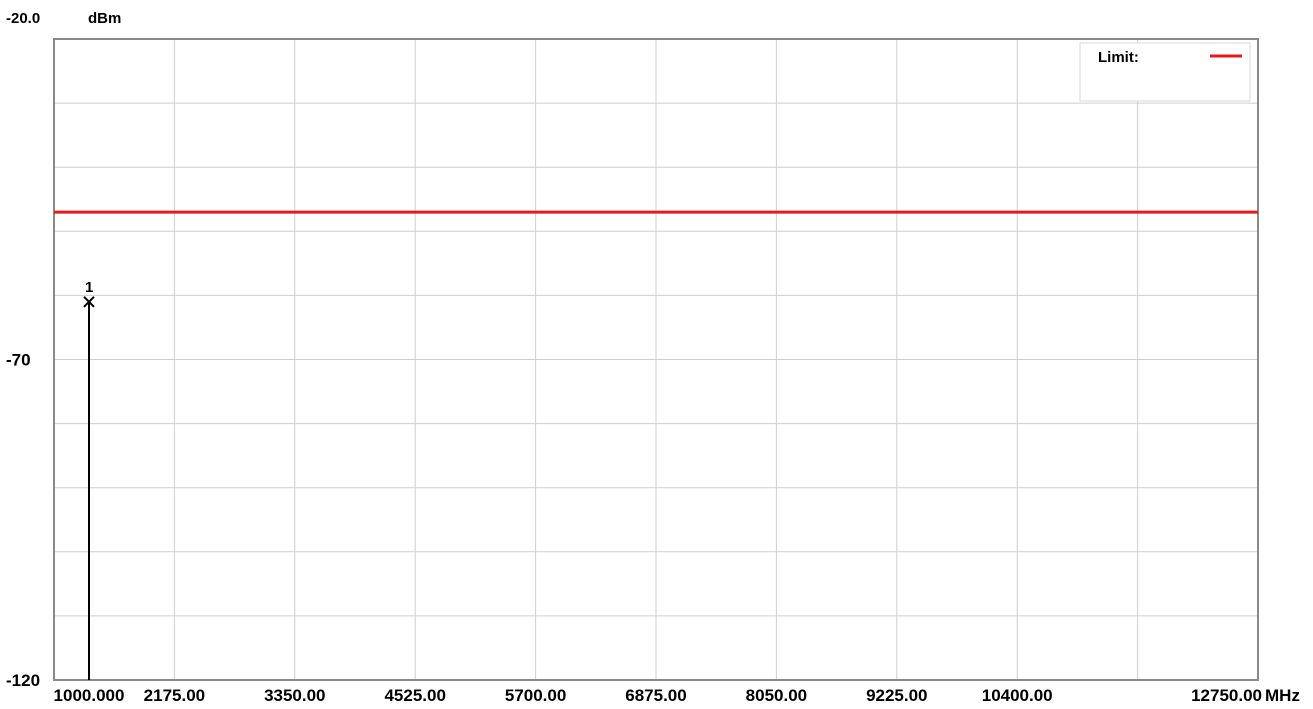  I want to click on x-tick-label: 8050.00, so click(776, 695).